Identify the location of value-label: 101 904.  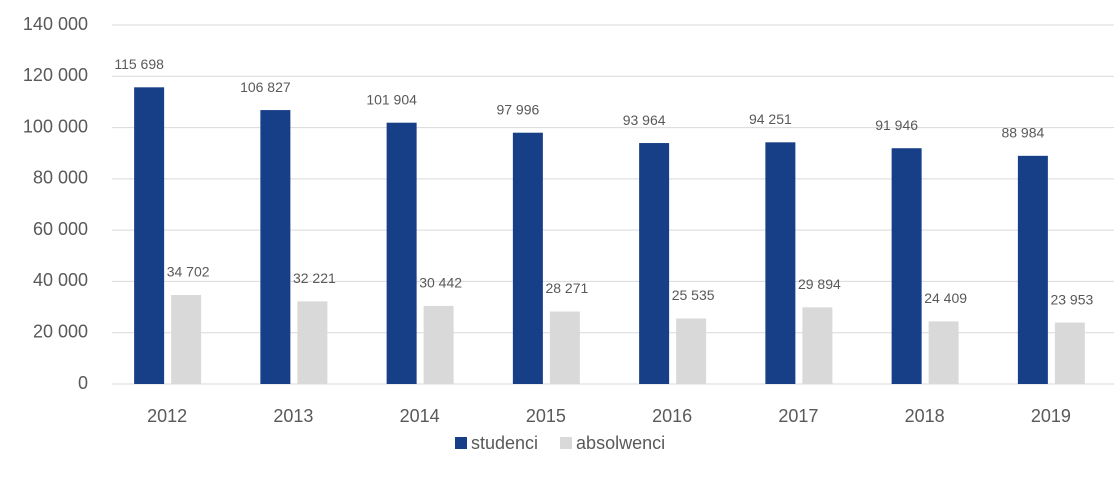
(391, 99).